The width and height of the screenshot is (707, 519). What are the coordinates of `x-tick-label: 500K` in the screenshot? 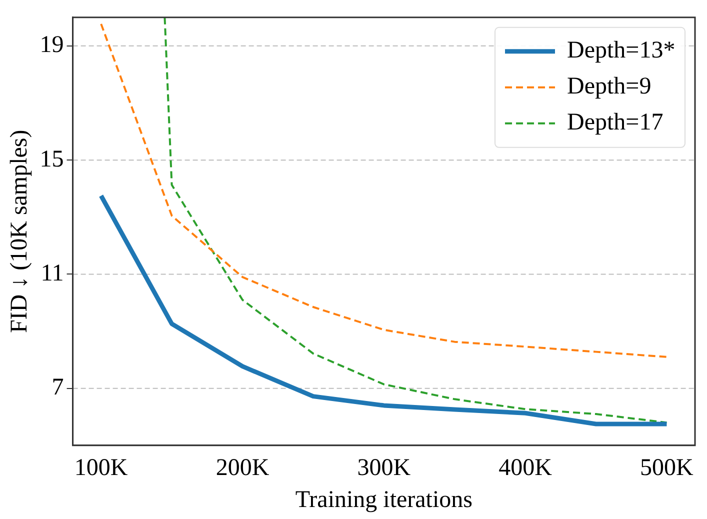 It's located at (667, 468).